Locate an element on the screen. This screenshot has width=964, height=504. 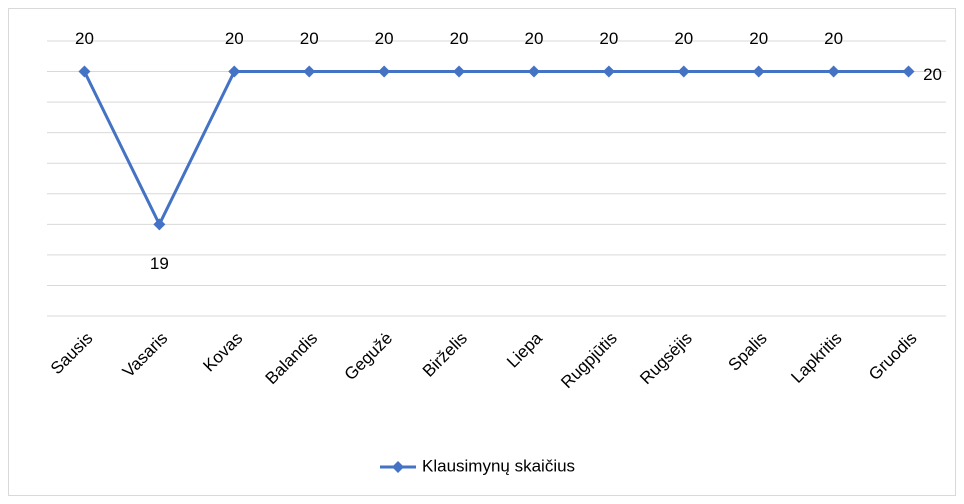
data-label: 19 is located at coordinates (159, 263).